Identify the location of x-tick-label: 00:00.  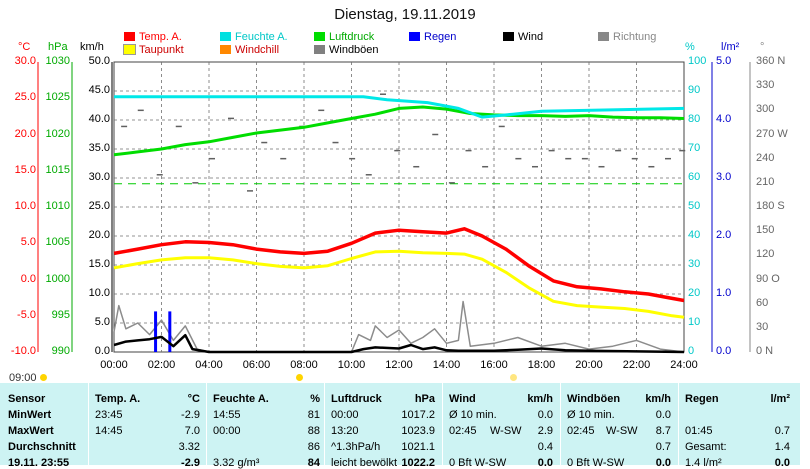
(114, 365).